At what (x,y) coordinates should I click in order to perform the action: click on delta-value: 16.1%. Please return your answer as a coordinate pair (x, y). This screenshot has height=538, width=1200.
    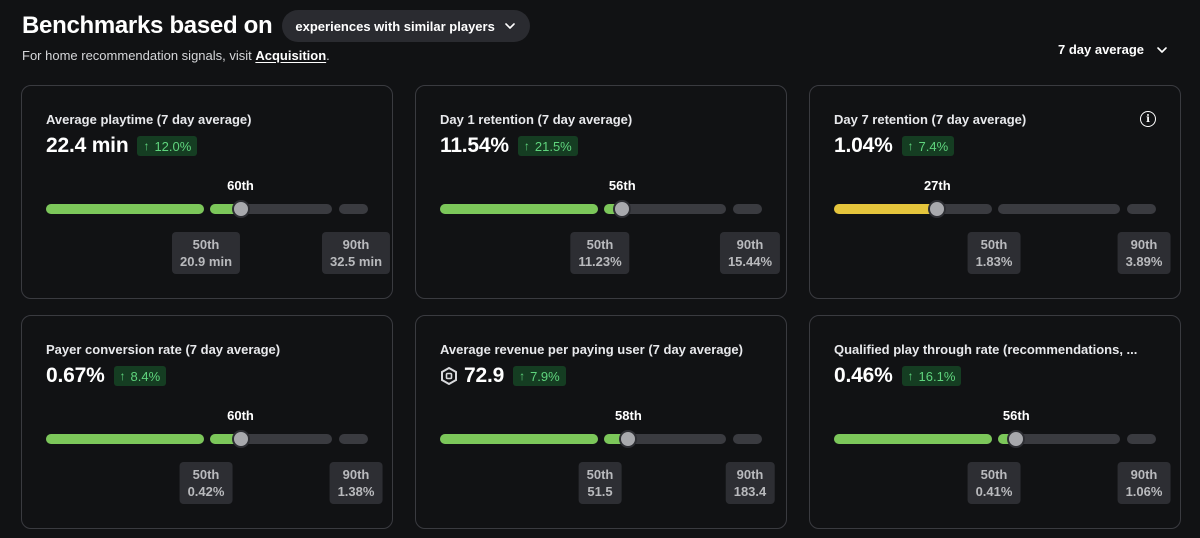
    Looking at the image, I should click on (937, 376).